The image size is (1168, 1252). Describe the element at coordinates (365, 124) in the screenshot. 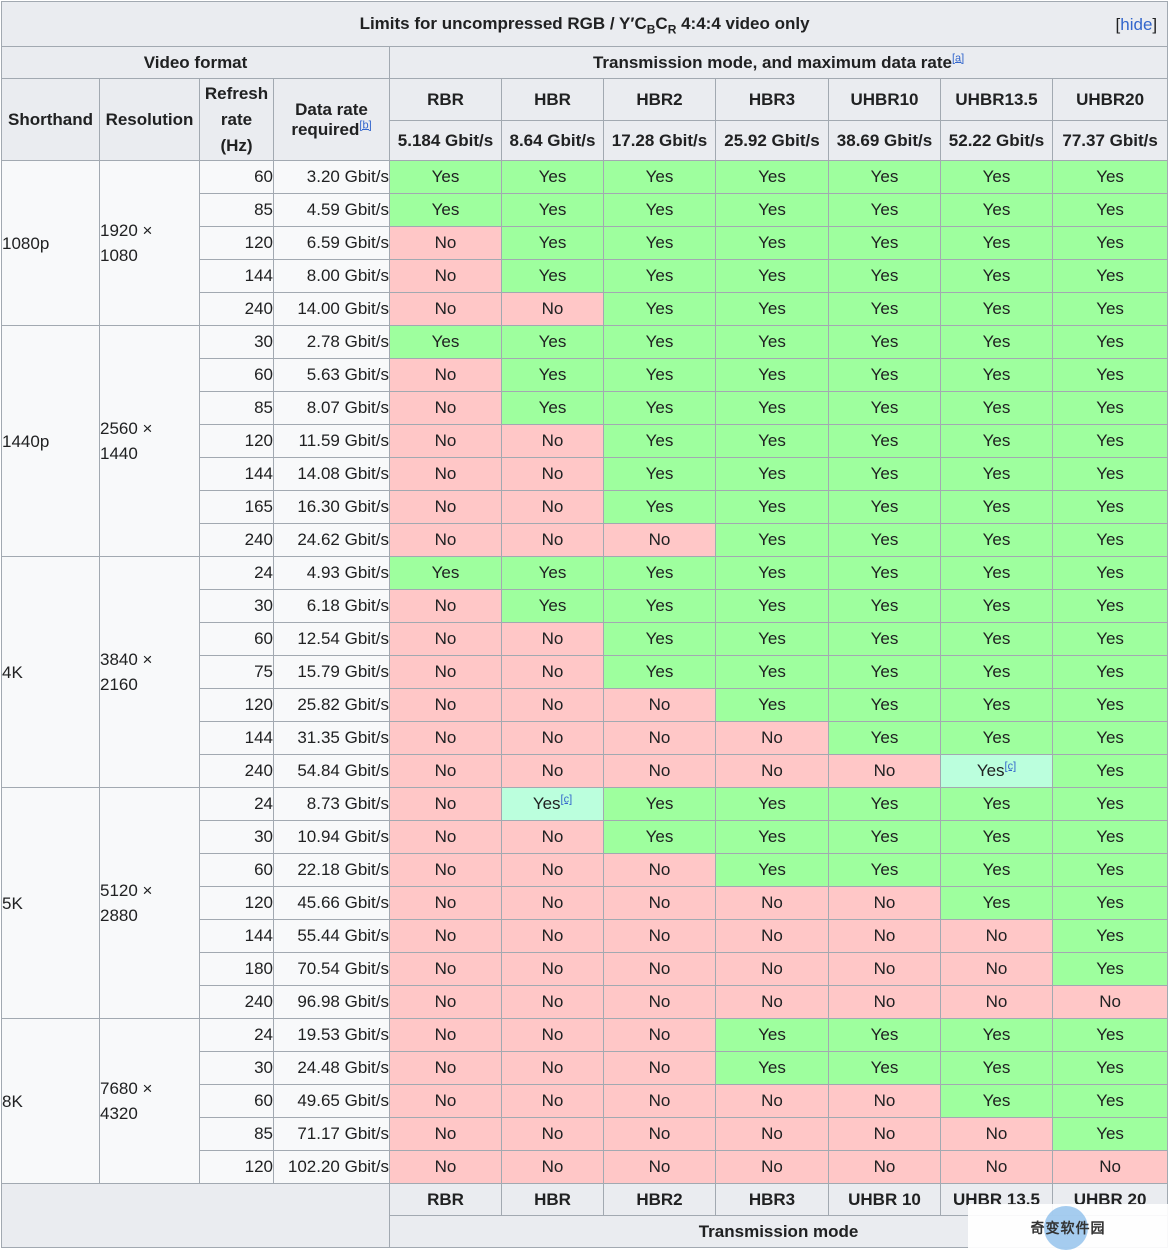

I see `footnote-b-link: [b]` at that location.